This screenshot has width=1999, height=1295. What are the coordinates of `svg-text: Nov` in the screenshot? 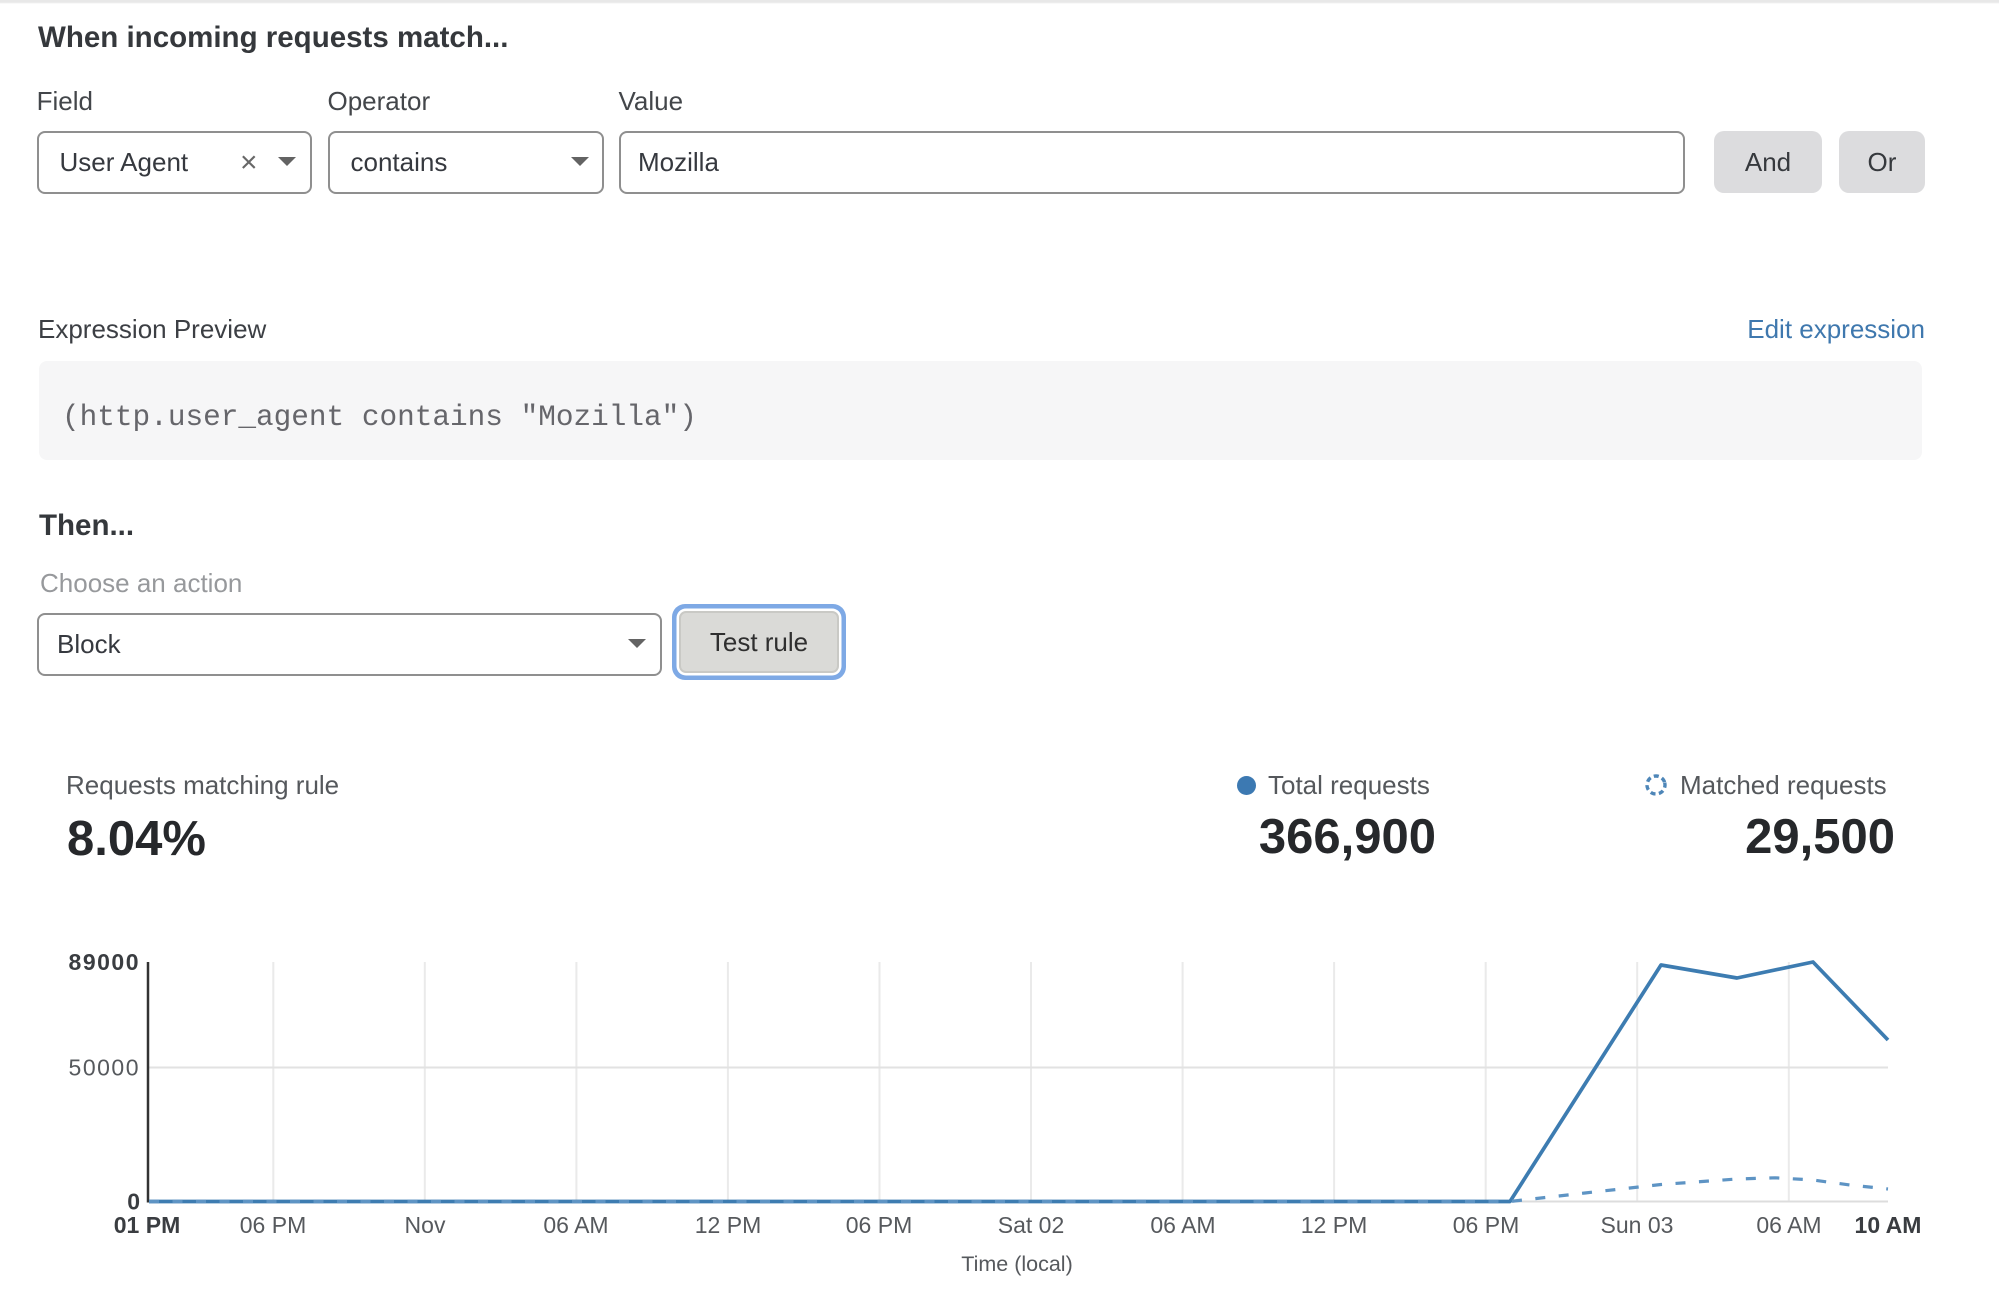 It's located at (425, 1225).